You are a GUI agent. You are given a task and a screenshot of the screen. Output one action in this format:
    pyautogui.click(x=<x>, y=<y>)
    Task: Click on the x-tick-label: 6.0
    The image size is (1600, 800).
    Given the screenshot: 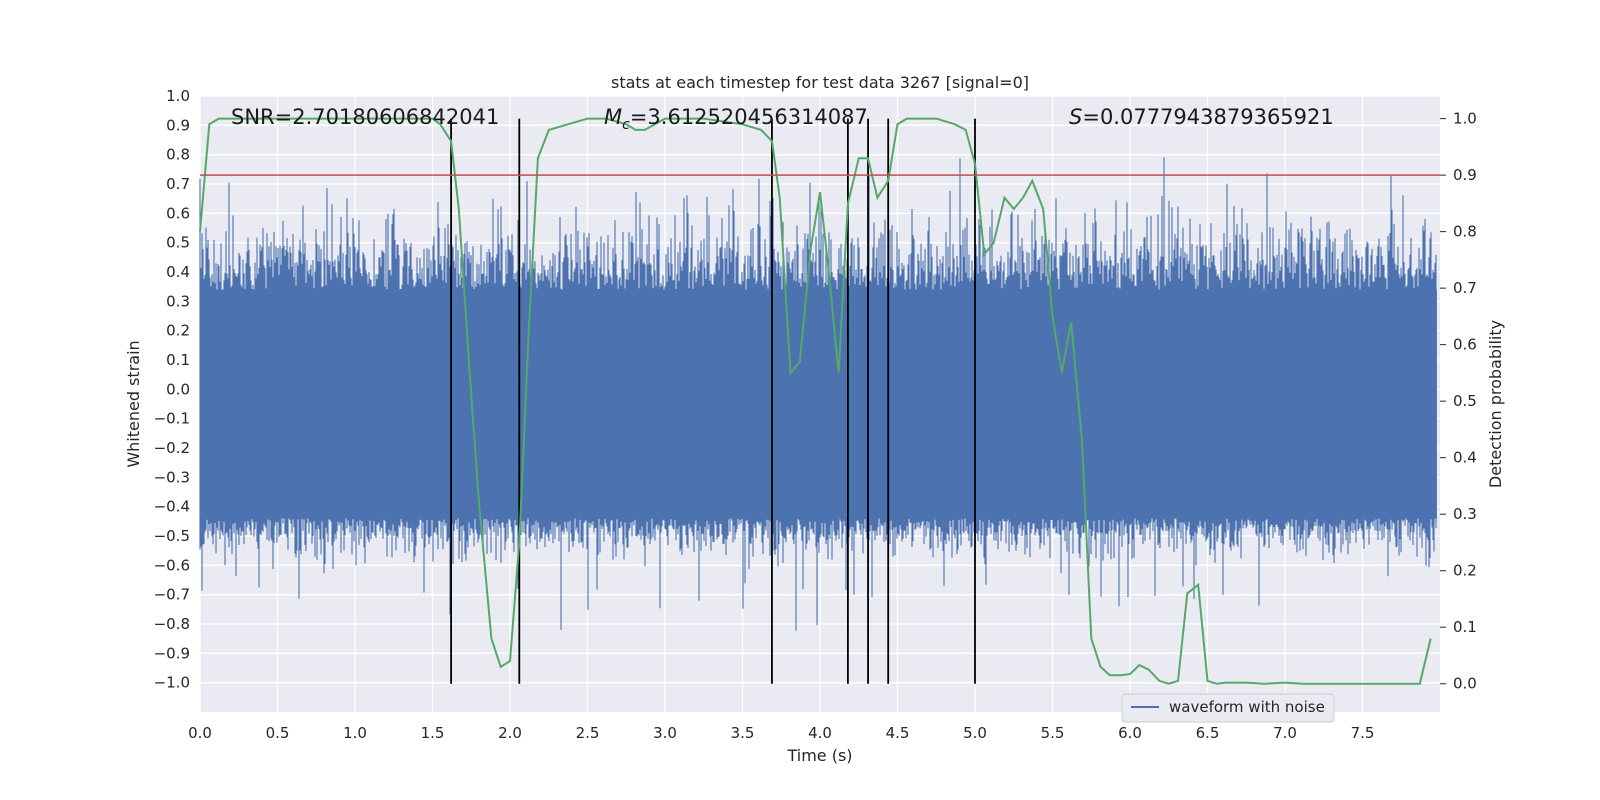 What is the action you would take?
    pyautogui.click(x=1130, y=733)
    